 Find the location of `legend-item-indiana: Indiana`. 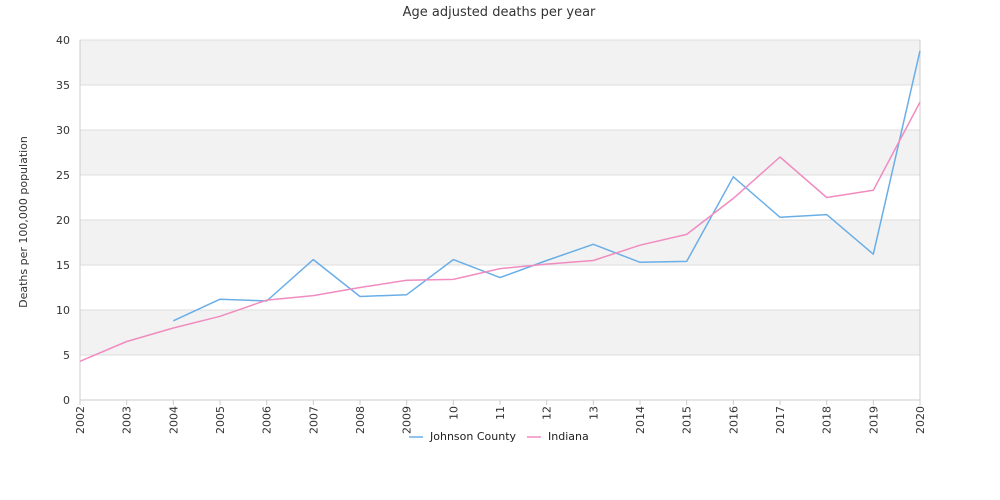

legend-item-indiana: Indiana is located at coordinates (558, 436).